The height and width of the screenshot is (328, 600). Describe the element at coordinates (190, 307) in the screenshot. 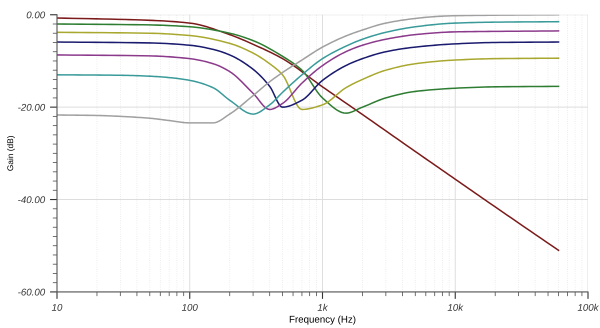

I see `x-tick-label: 100` at that location.